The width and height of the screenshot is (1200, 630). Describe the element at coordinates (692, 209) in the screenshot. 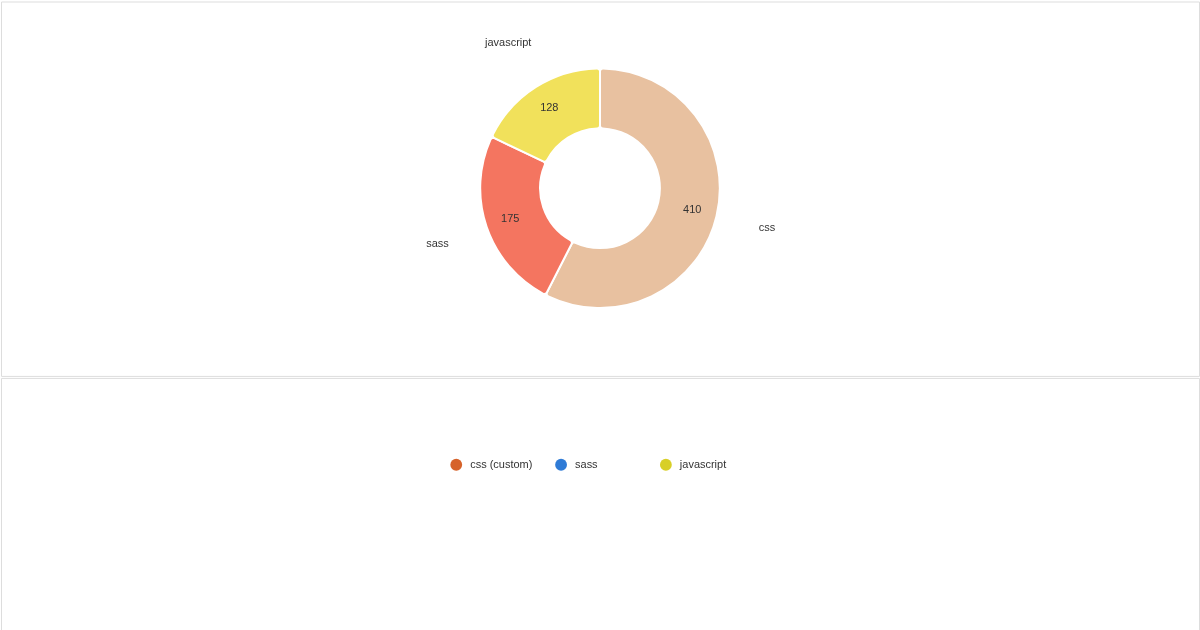

I see `data-label: 410` at that location.